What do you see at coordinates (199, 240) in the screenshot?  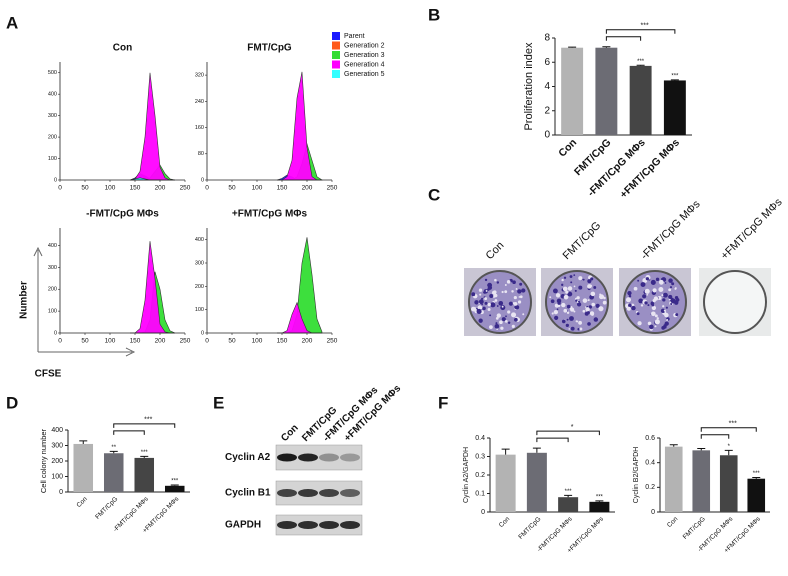 I see `y-tick-label: 400` at bounding box center [199, 240].